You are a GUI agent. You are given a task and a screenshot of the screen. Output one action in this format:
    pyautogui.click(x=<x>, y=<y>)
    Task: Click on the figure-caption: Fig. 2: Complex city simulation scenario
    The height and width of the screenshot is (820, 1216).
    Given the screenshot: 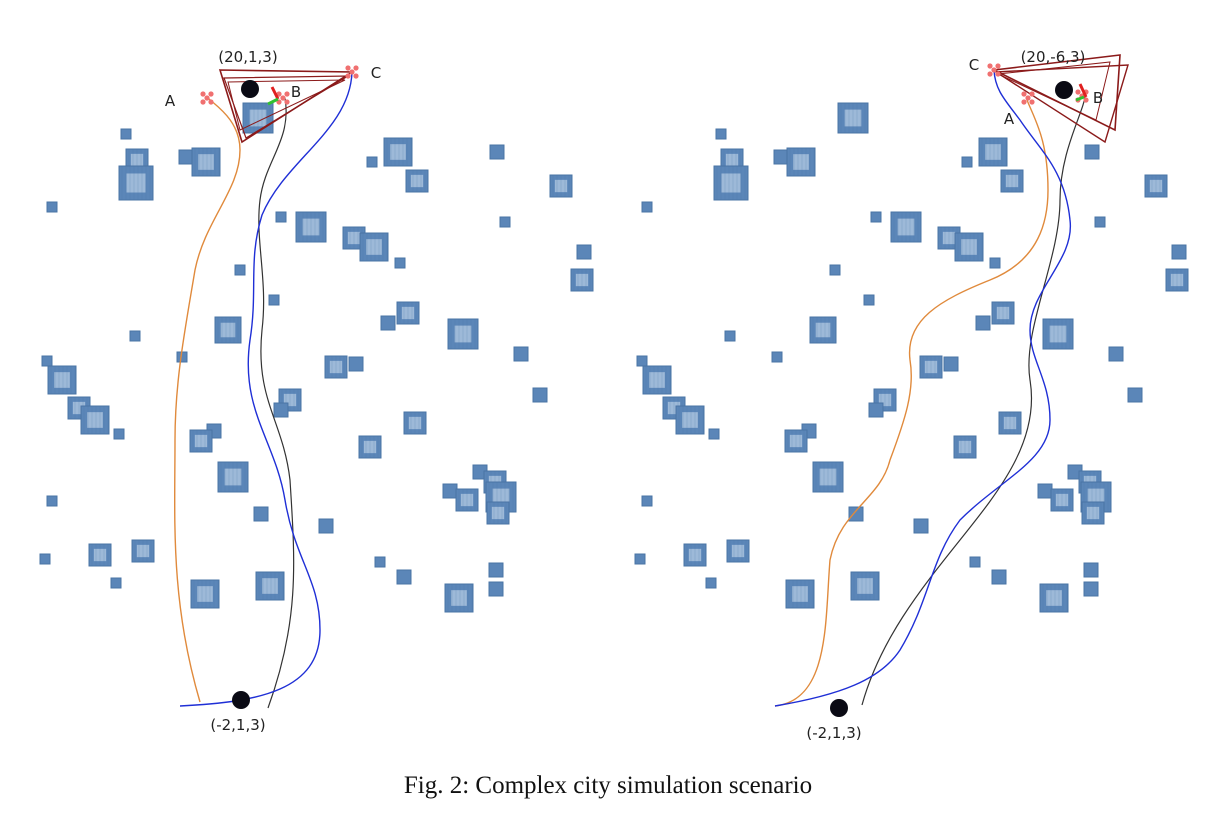 What is the action you would take?
    pyautogui.click(x=608, y=785)
    